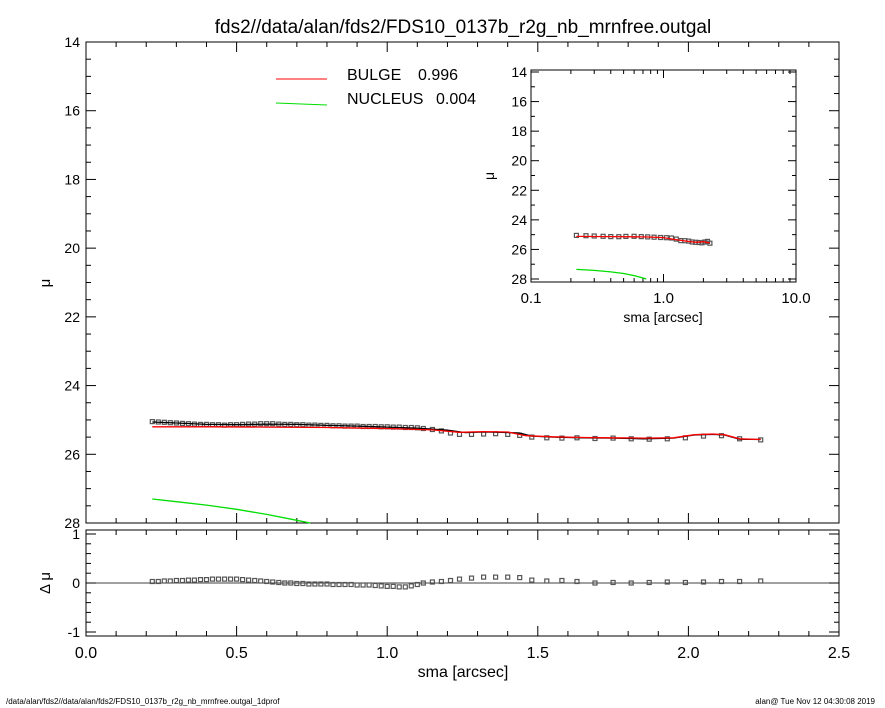  I want to click on main-y-tick-label: 28, so click(72, 523).